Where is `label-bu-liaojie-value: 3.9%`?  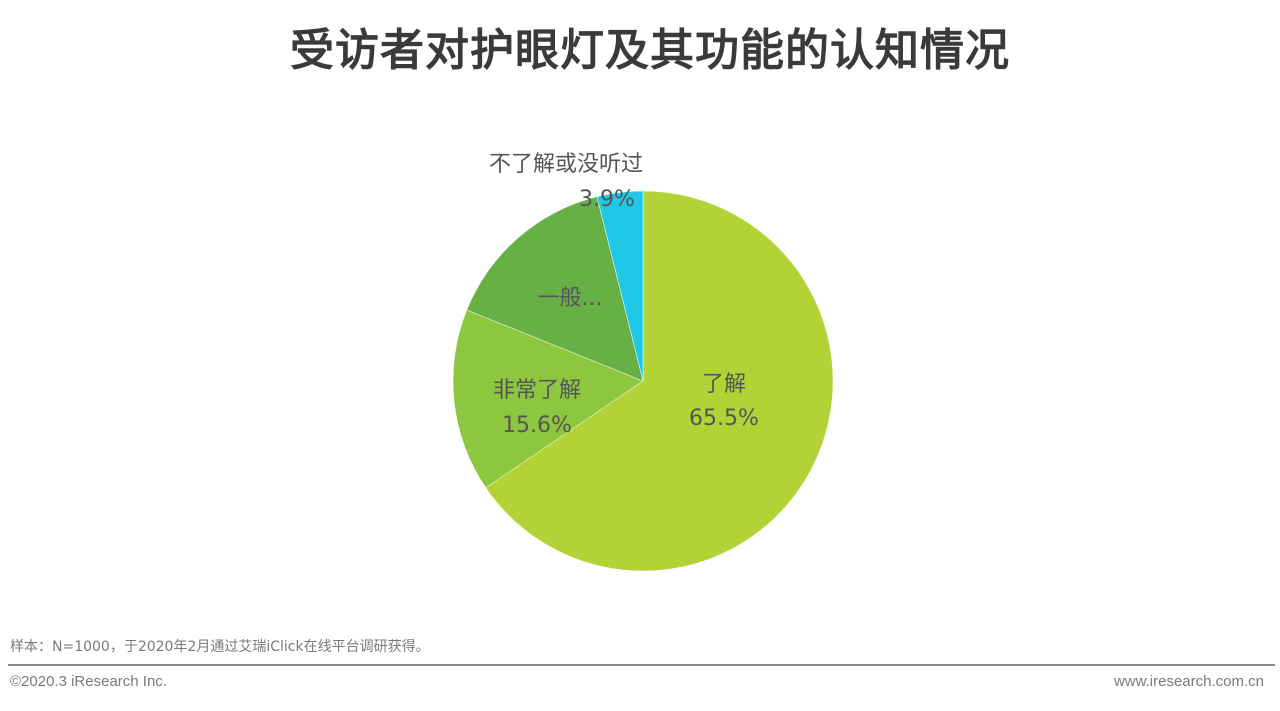 label-bu-liaojie-value: 3.9% is located at coordinates (607, 199).